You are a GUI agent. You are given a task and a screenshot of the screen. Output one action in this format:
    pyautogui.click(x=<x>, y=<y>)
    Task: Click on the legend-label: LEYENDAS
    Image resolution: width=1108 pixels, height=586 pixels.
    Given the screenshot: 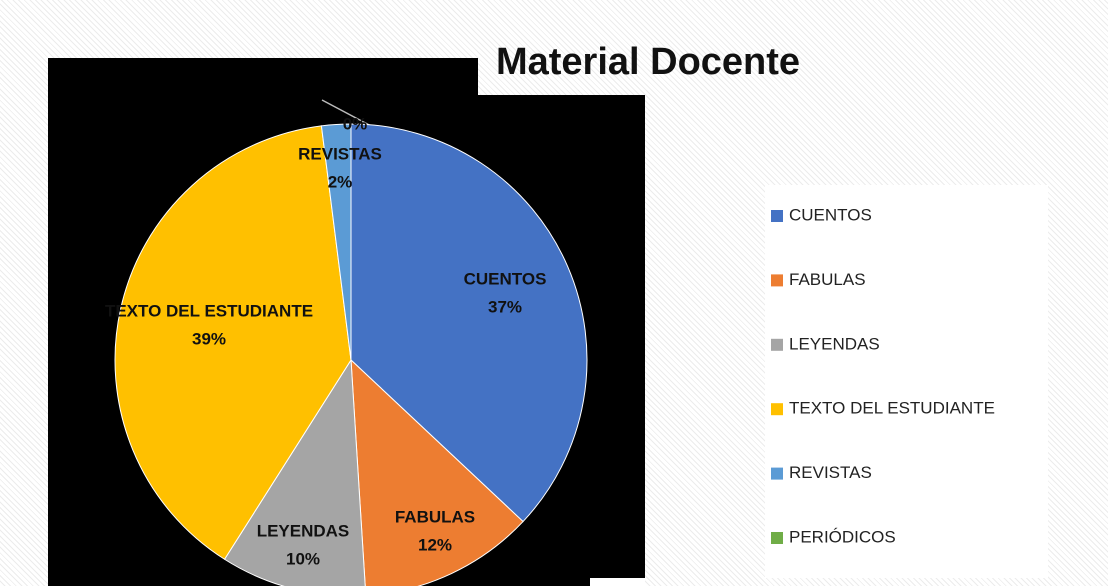 What is the action you would take?
    pyautogui.click(x=834, y=343)
    